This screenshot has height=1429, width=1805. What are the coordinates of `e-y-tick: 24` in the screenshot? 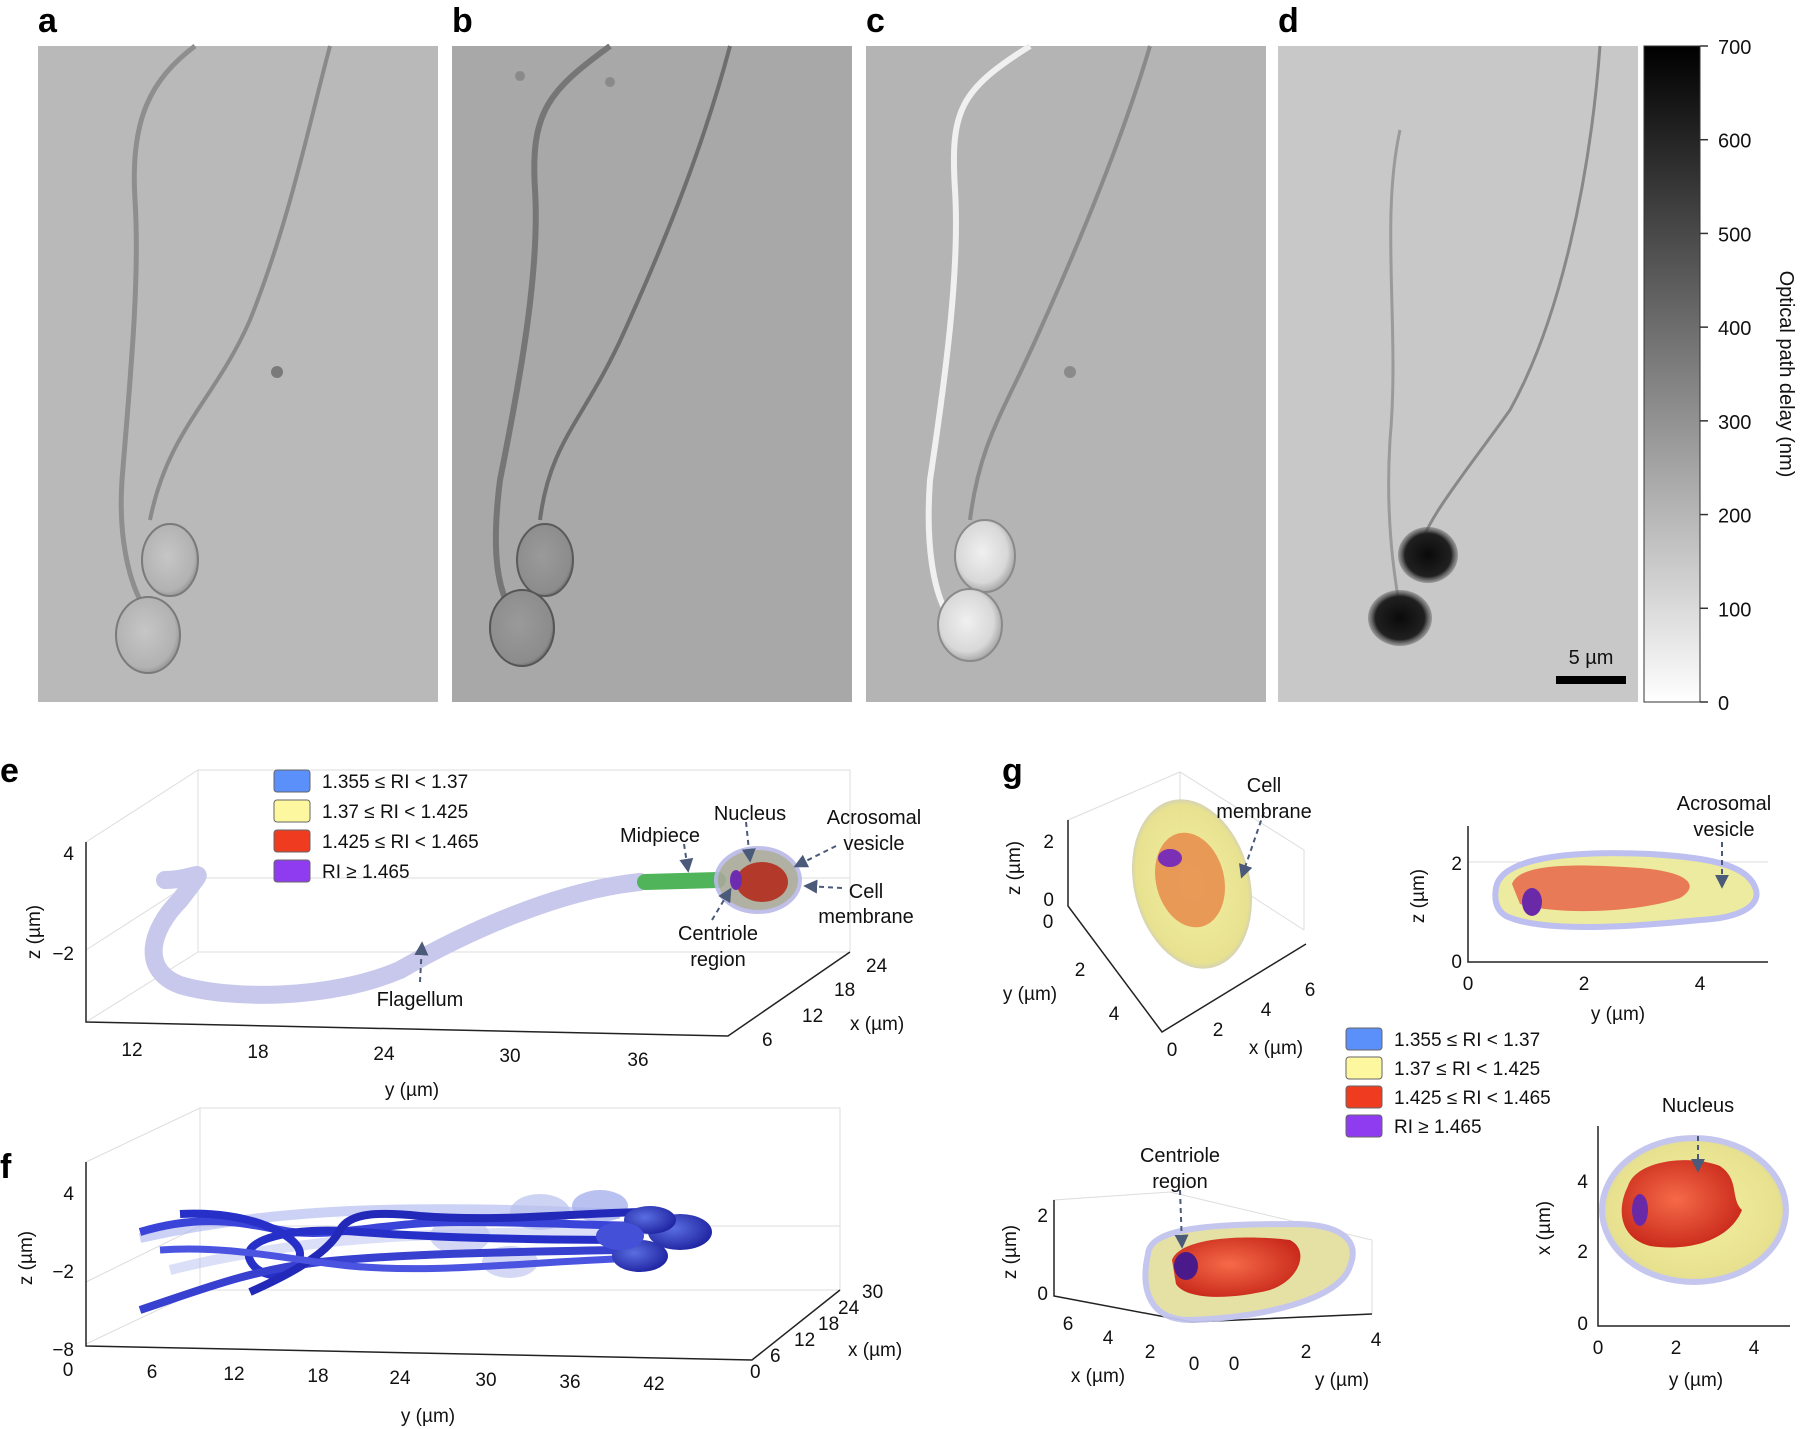 It's located at (384, 1054).